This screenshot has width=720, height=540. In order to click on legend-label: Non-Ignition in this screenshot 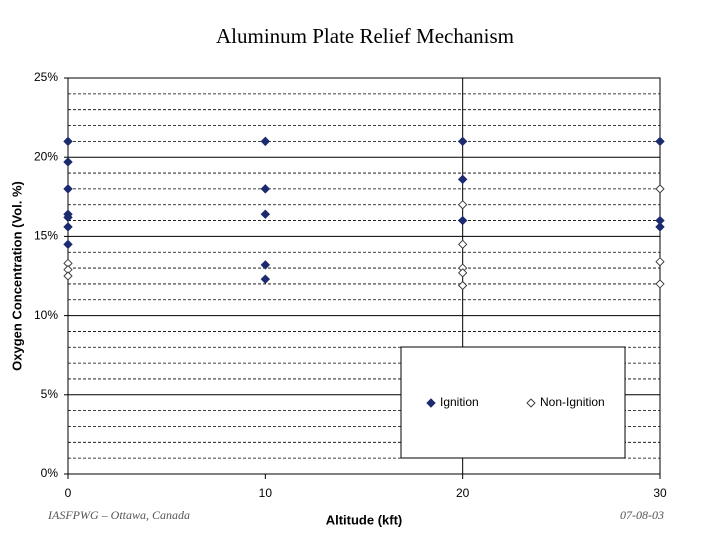, I will do `click(572, 402)`.